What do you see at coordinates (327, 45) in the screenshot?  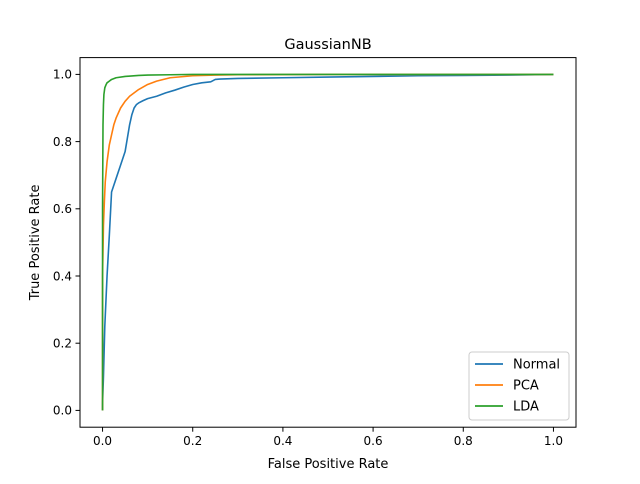 I see `chart-title: GaussianNB` at bounding box center [327, 45].